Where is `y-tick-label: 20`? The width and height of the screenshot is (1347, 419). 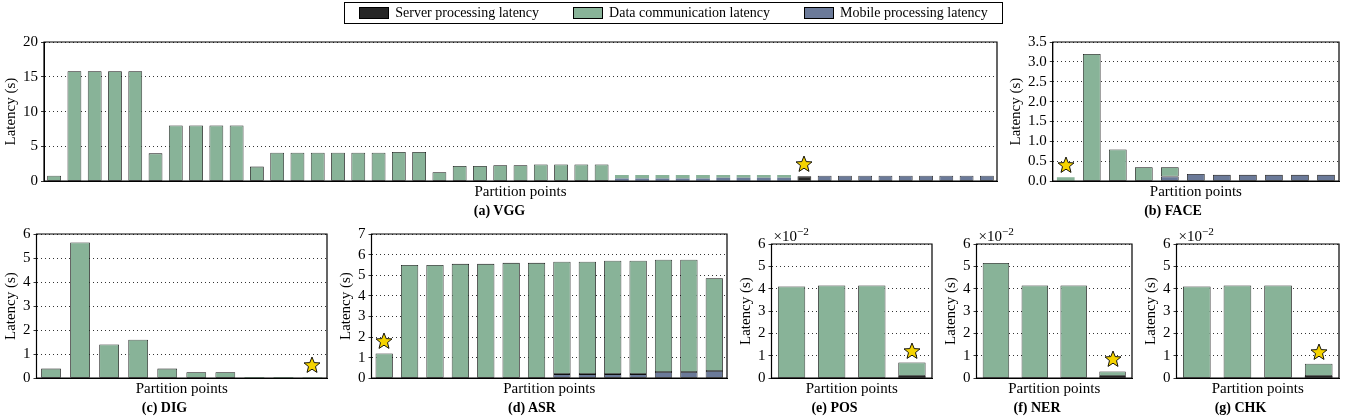 y-tick-label: 20 is located at coordinates (30, 40).